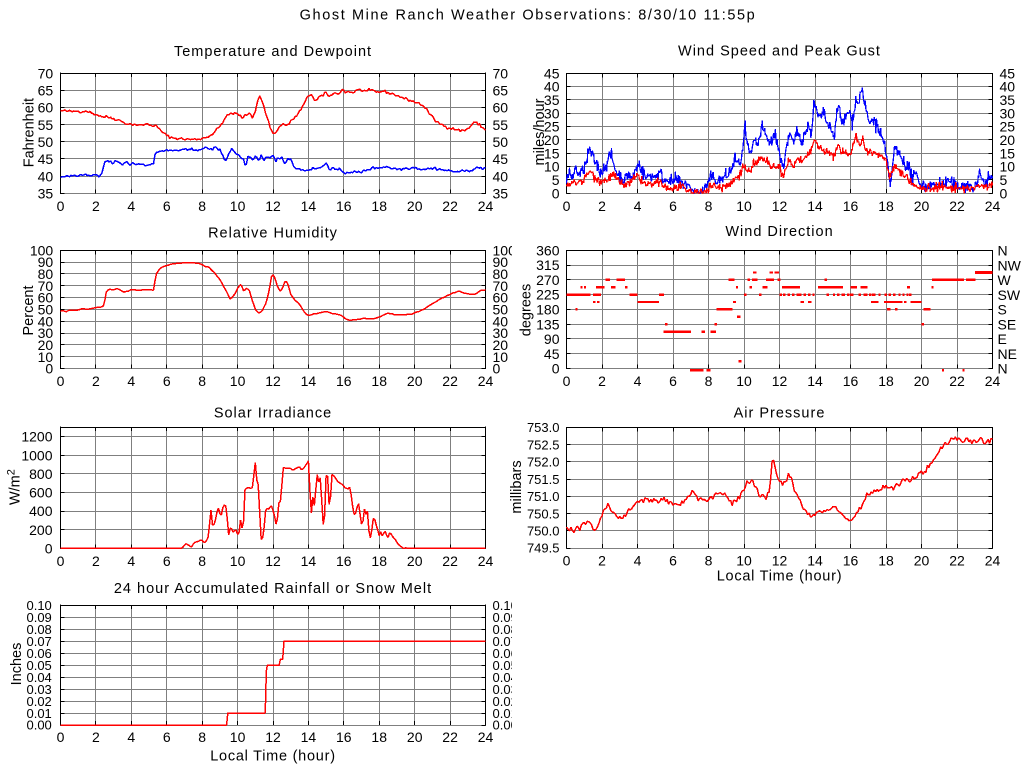 This screenshot has height=768, width=1024. What do you see at coordinates (505, 641) in the screenshot?
I see `svg-text: 0.07` at bounding box center [505, 641].